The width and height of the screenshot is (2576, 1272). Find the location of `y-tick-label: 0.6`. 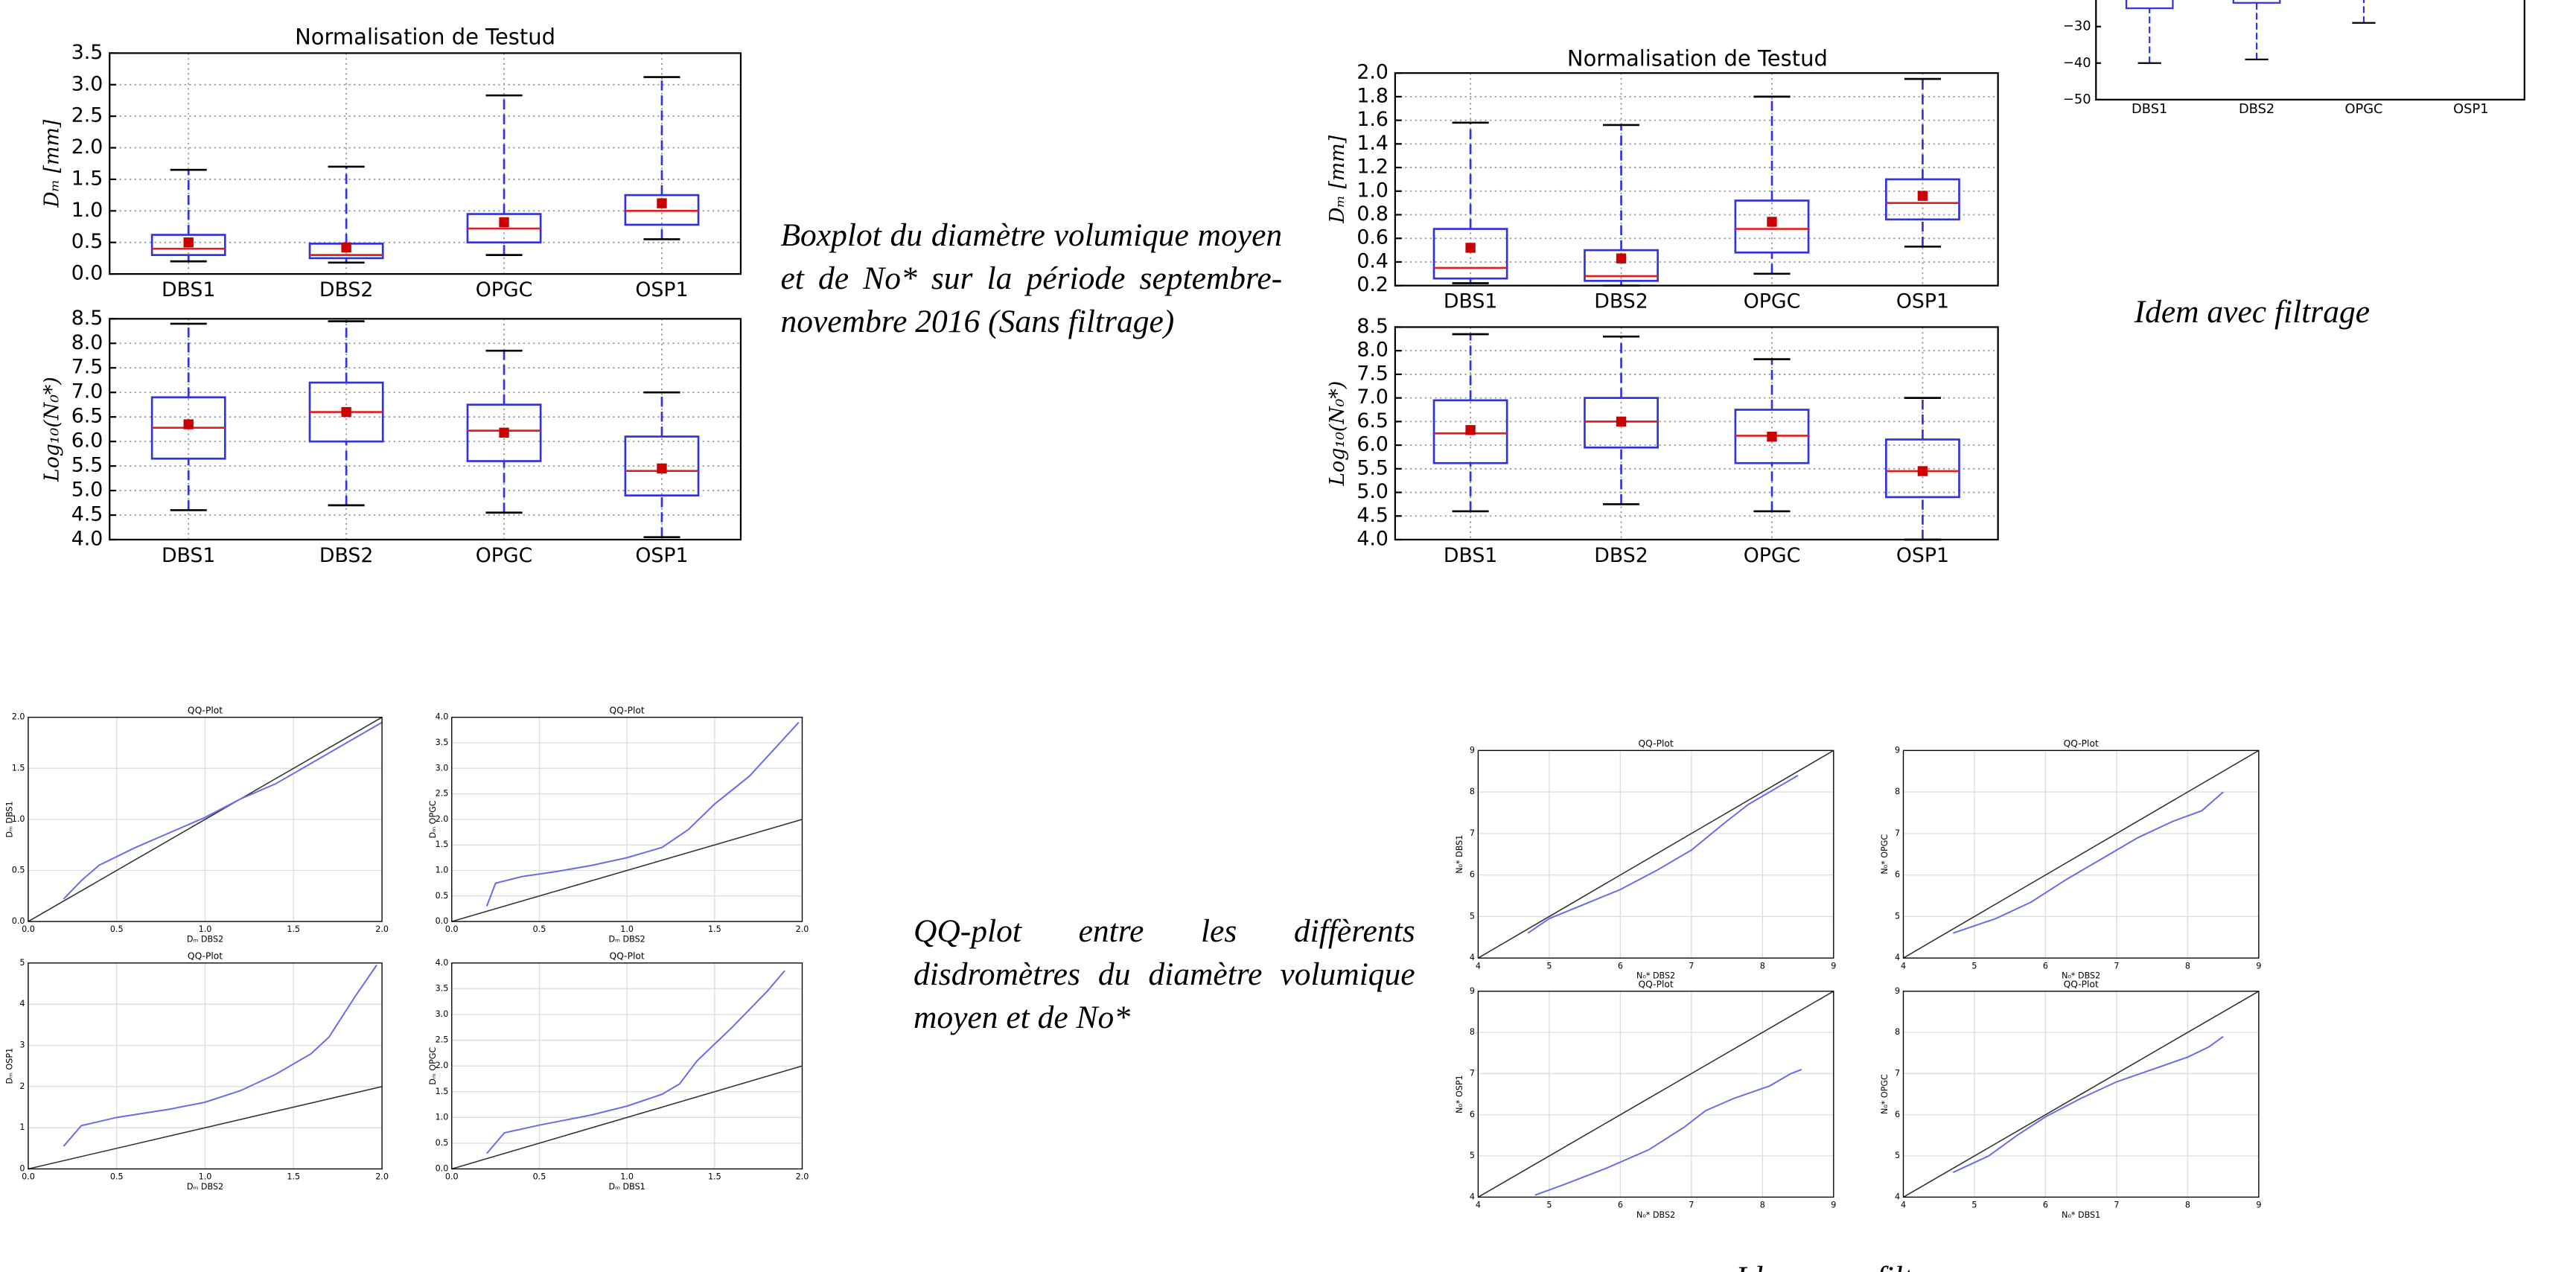

y-tick-label: 0.6 is located at coordinates (1372, 237).